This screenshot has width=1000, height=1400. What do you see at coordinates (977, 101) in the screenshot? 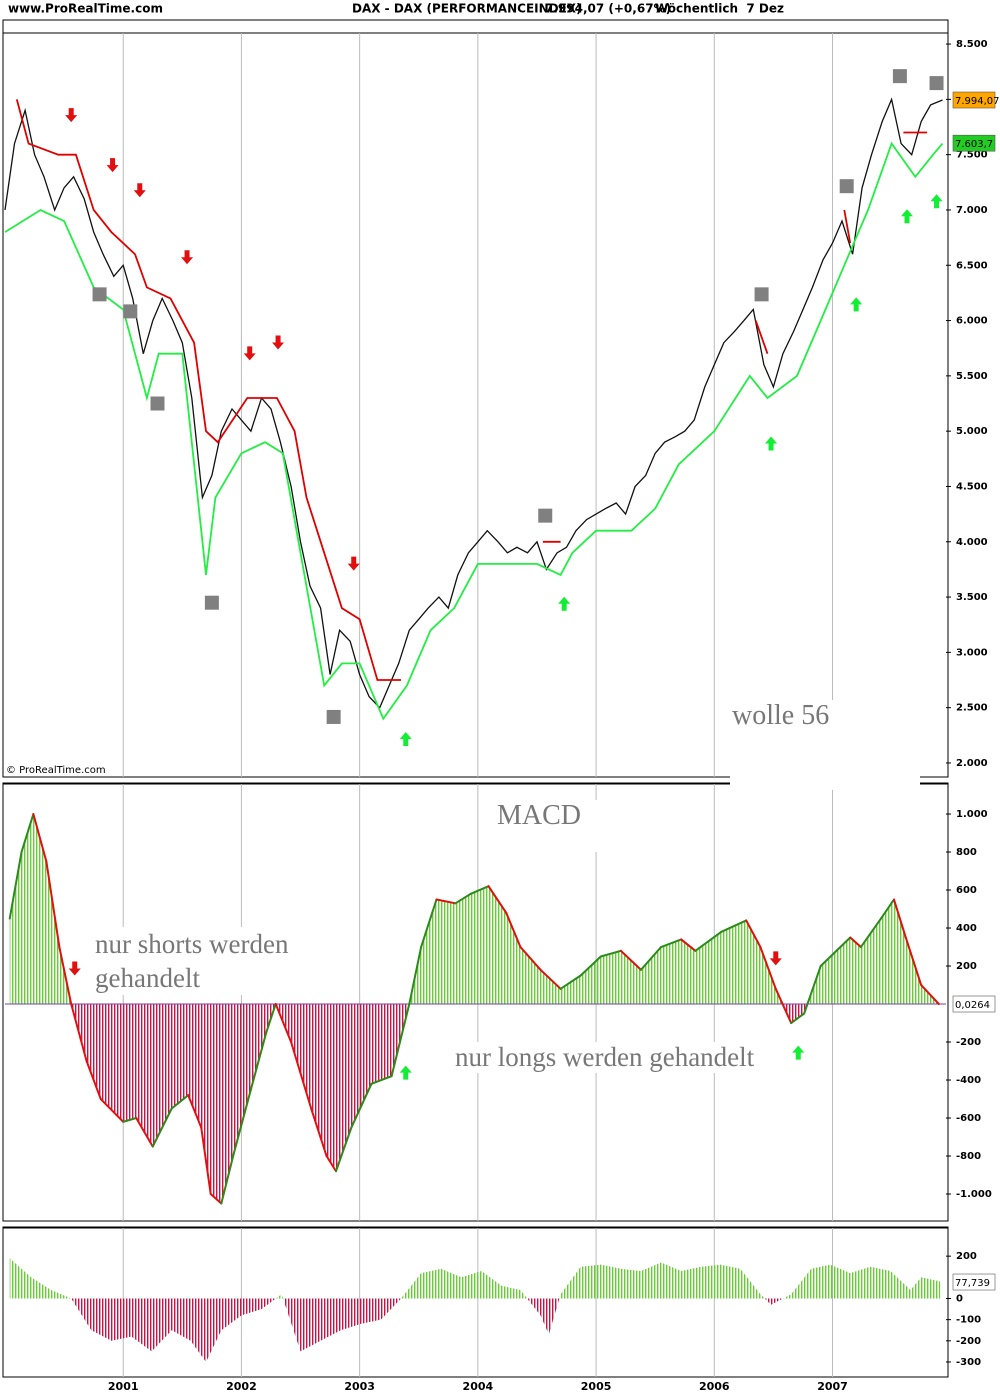
I see `value-badge-label: 7.994,07` at bounding box center [977, 101].